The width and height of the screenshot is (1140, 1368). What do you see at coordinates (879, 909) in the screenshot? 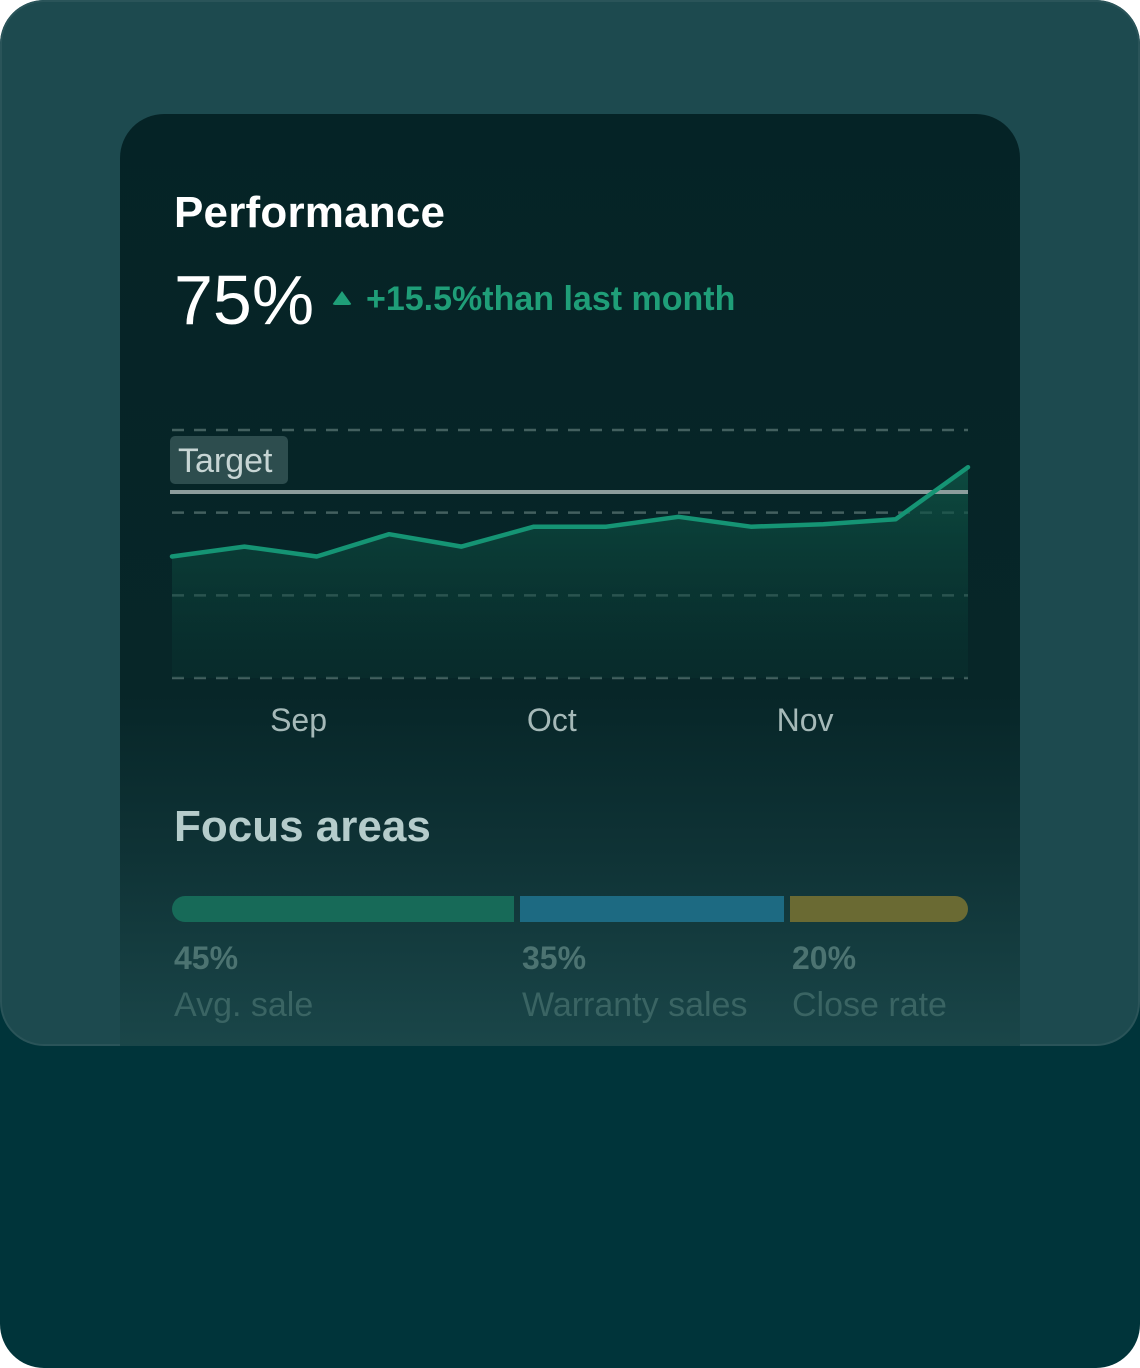
I see `focus-bar-close-rate` at bounding box center [879, 909].